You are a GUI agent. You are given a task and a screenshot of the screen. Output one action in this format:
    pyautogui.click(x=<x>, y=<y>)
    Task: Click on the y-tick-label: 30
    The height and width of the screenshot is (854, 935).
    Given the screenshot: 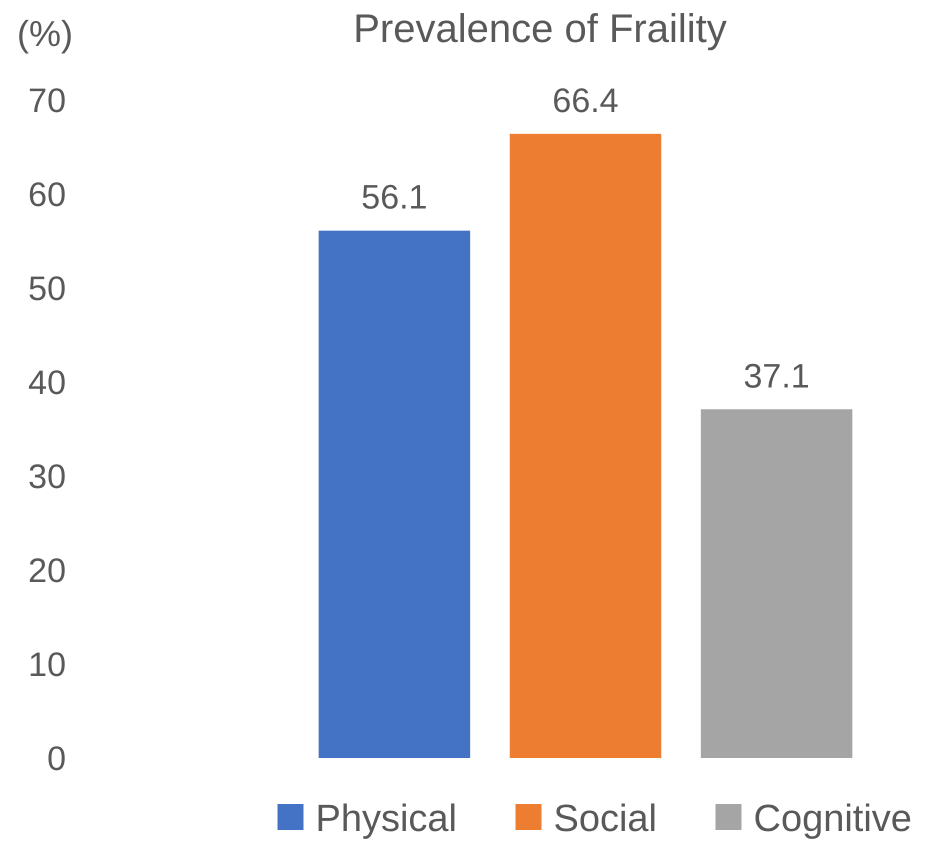 What is the action you would take?
    pyautogui.click(x=47, y=477)
    